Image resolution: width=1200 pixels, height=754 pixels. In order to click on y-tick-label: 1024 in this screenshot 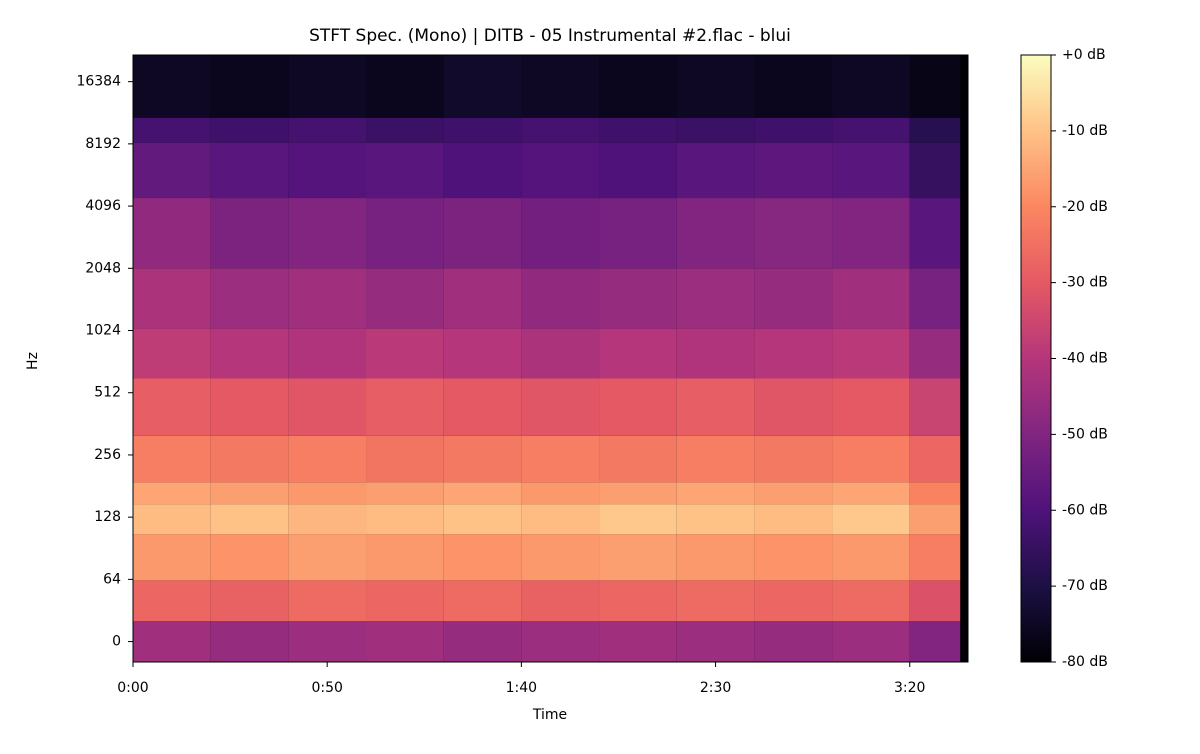, I will do `click(103, 331)`.